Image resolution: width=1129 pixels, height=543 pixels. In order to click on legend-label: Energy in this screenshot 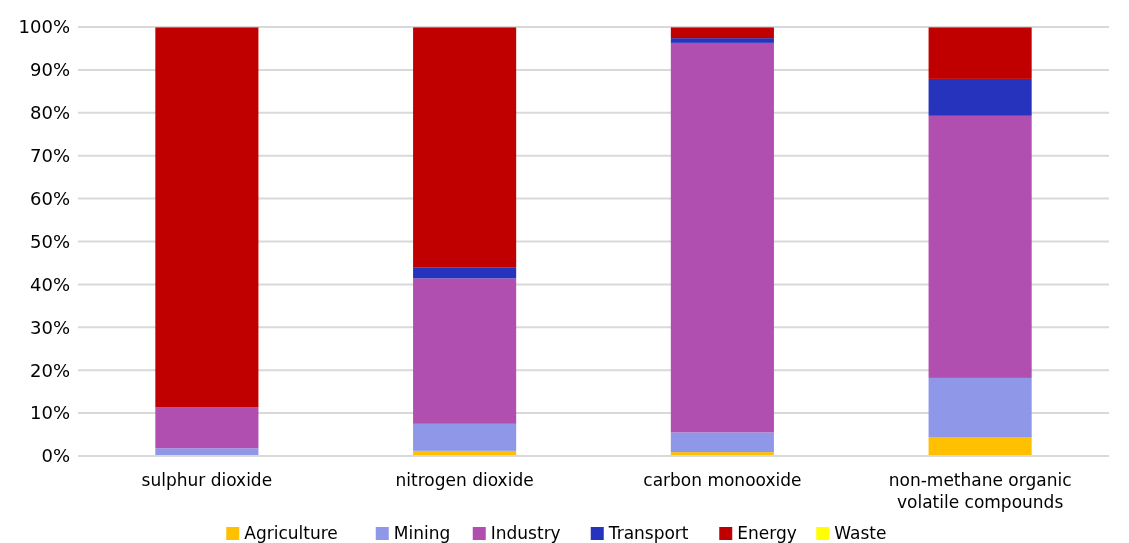, I will do `click(767, 533)`.